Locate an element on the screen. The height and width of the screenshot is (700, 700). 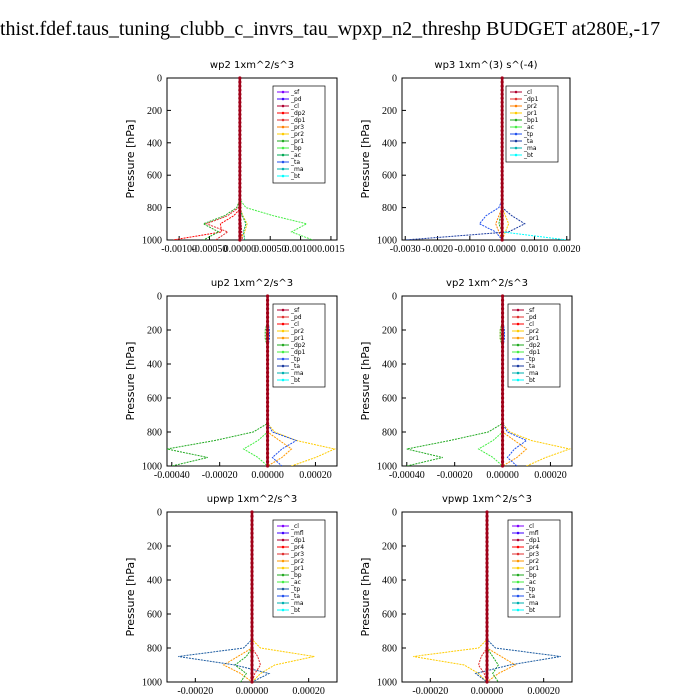
legend-entry: _tp is located at coordinates (295, 359).